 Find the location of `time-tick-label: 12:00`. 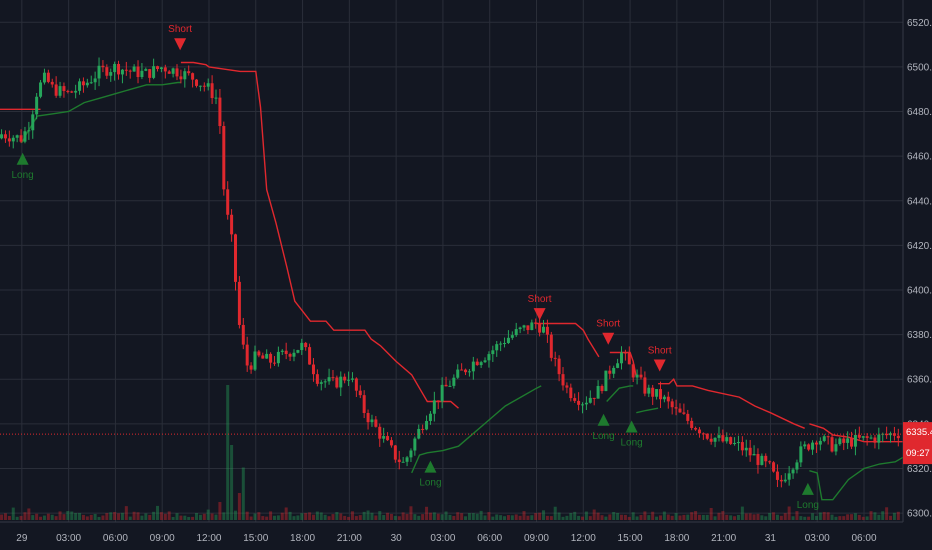

time-tick-label: 12:00 is located at coordinates (208, 538).